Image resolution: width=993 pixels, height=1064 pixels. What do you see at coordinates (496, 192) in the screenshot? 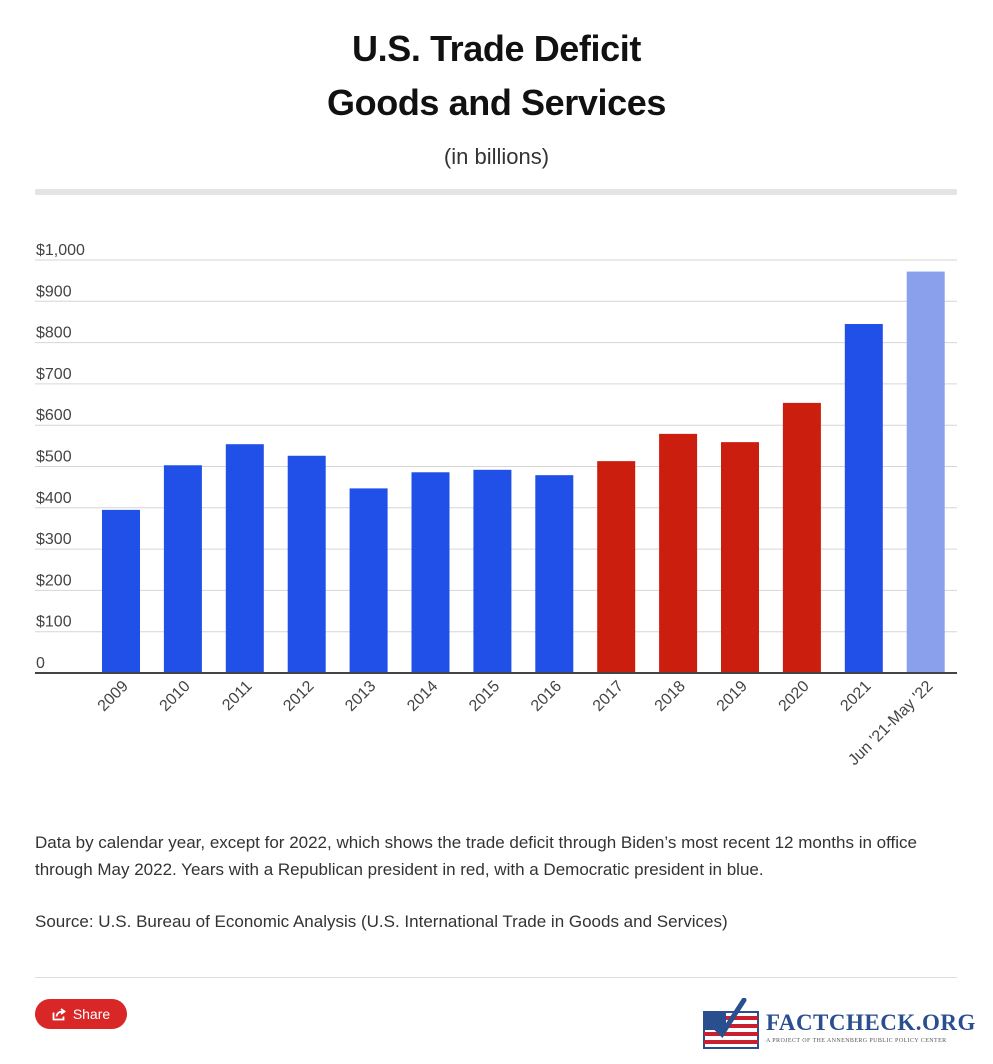
I see `top-divider` at bounding box center [496, 192].